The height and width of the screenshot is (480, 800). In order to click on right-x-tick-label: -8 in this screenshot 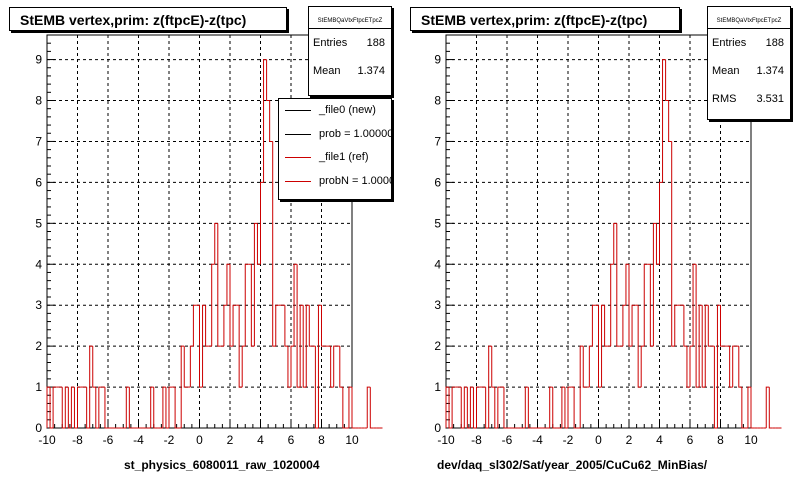, I will do `click(476, 440)`.